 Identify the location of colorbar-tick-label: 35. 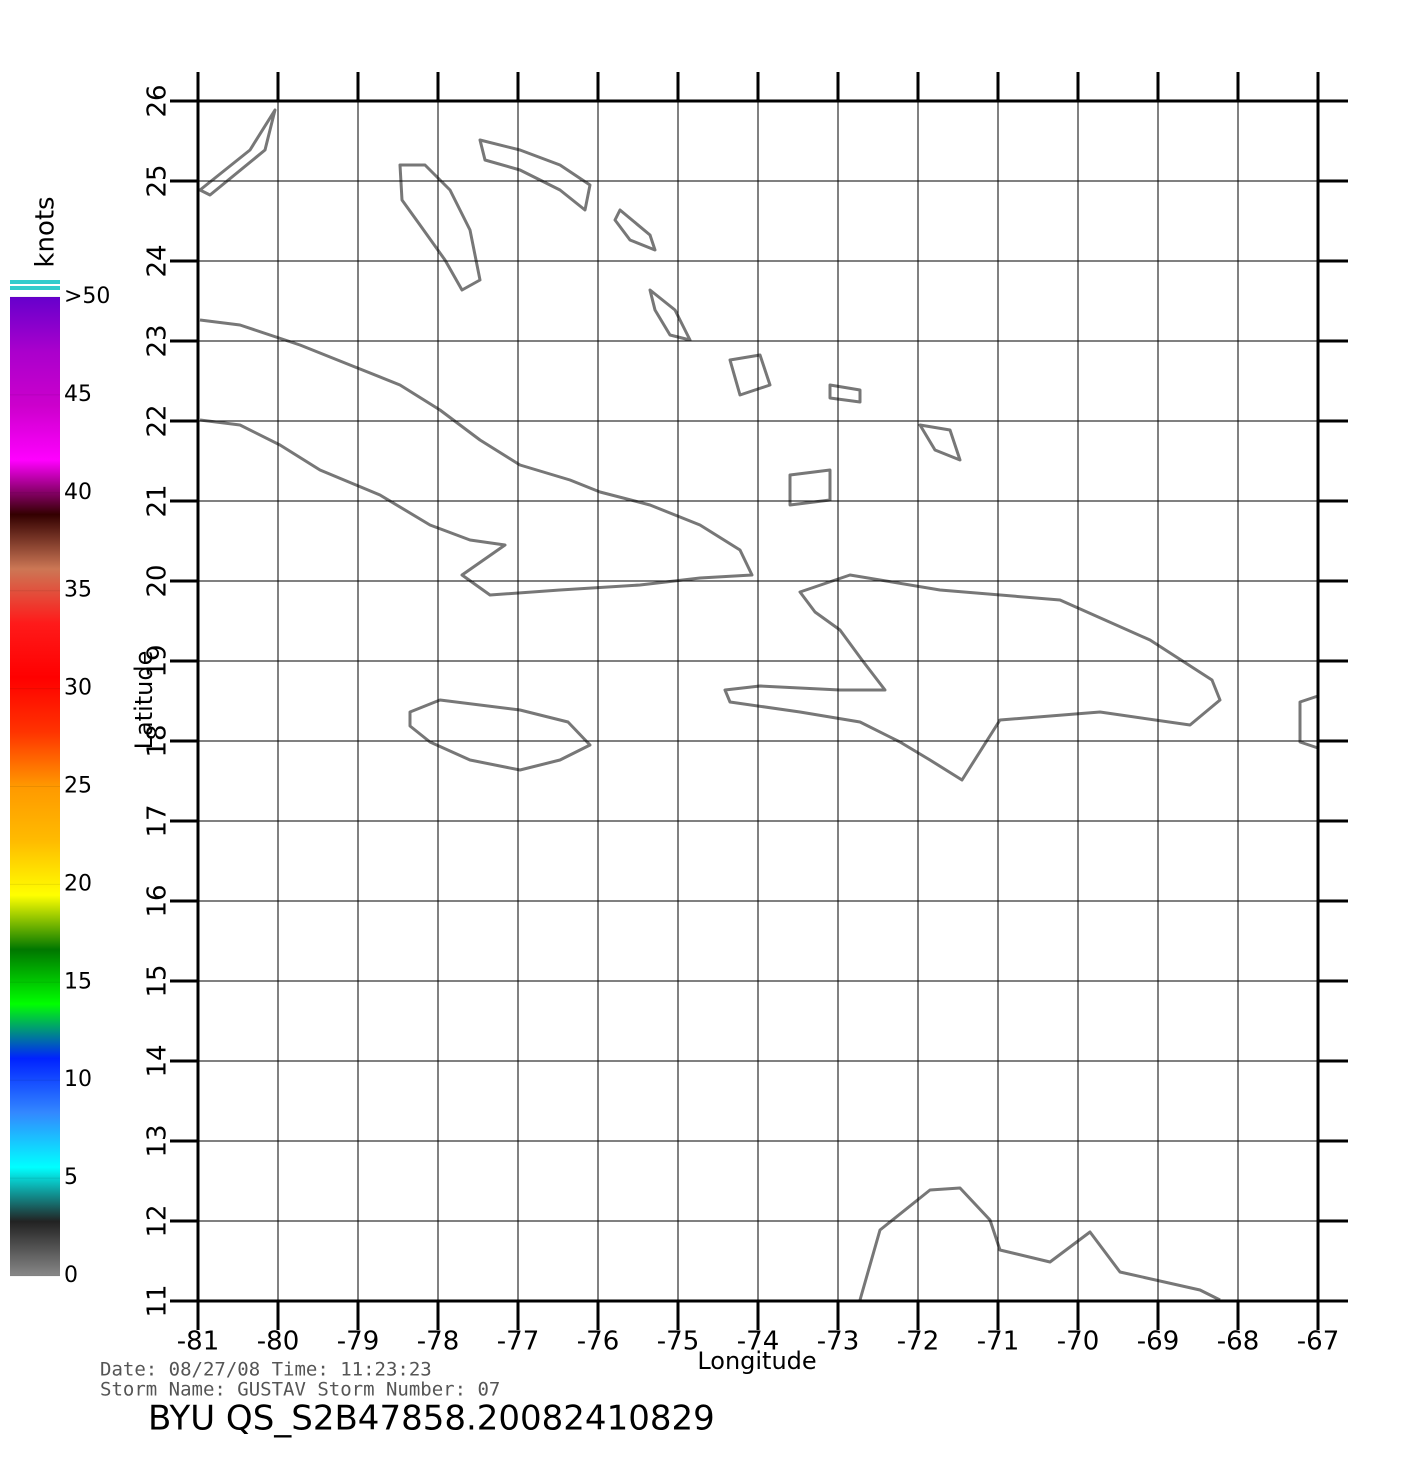
(78, 590).